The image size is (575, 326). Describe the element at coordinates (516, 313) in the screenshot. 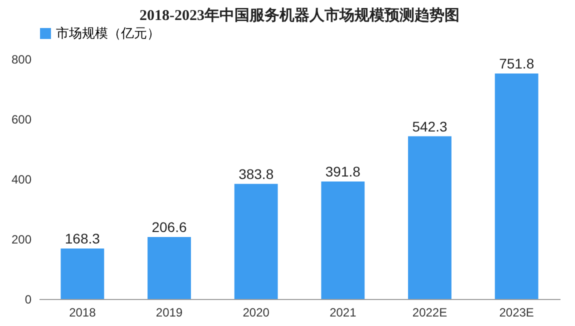

I see `x-tick-label: 2023E` at that location.